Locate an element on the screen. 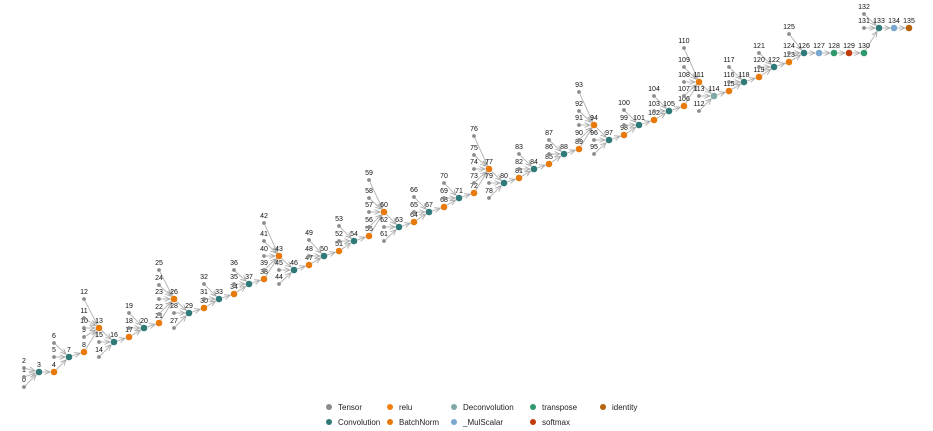 This screenshot has width=933, height=431. graph-node: 8 is located at coordinates (84, 349).